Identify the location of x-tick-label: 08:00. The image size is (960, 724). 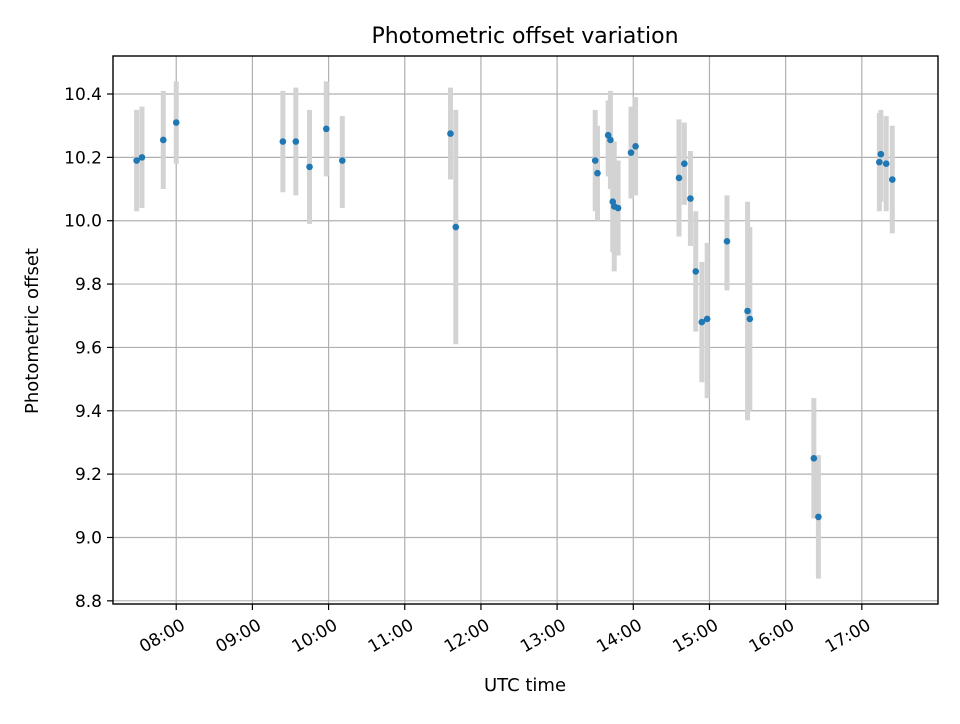
(162, 636).